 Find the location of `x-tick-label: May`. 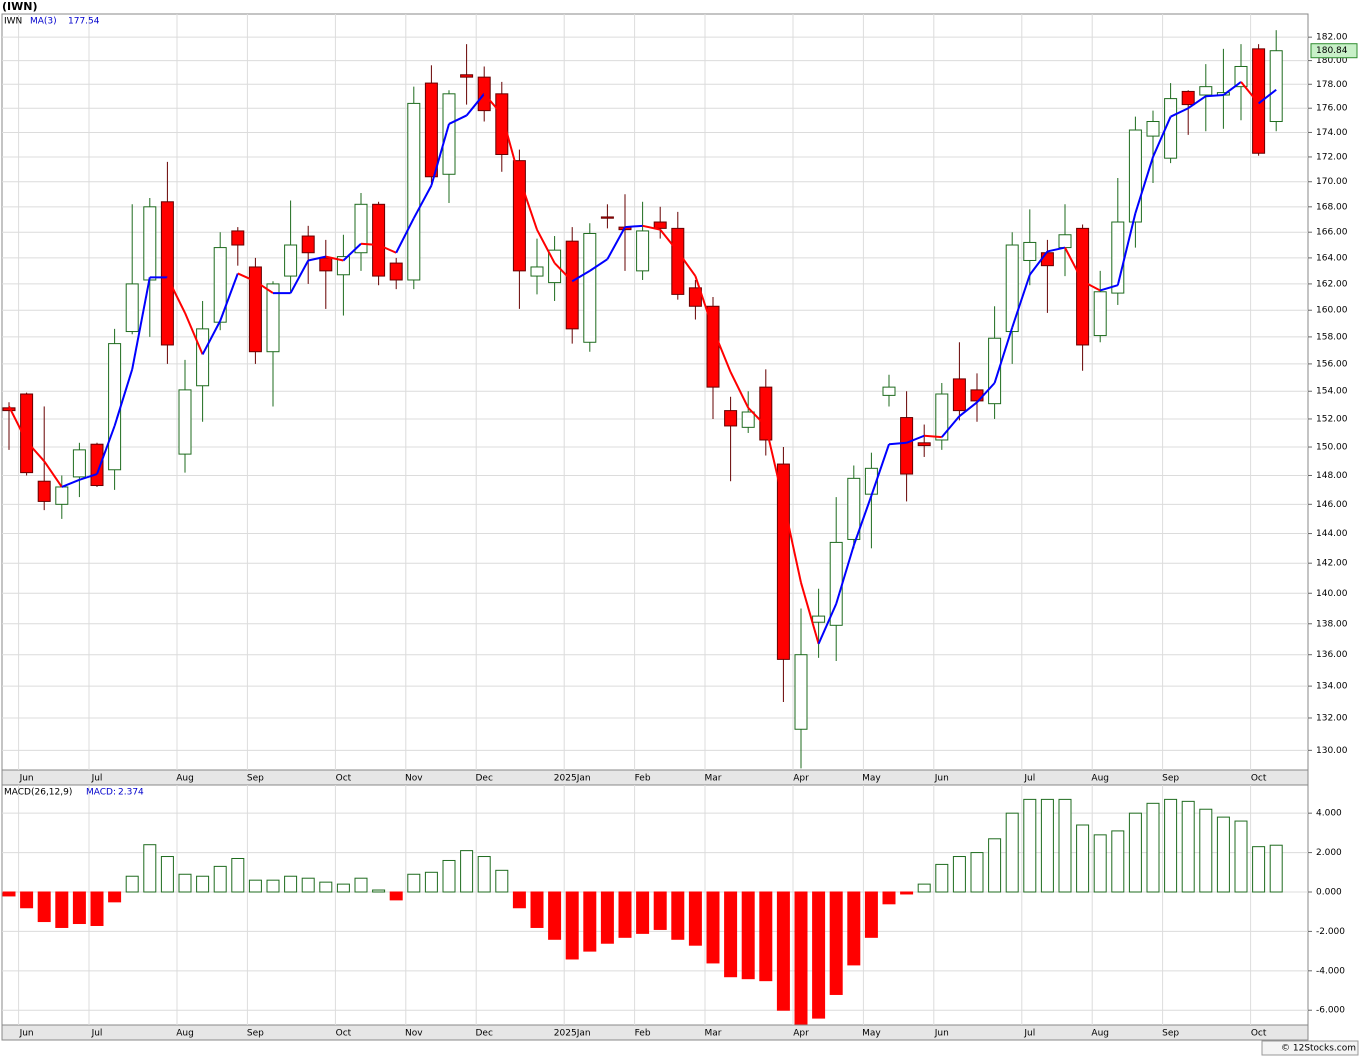

x-tick-label: May is located at coordinates (871, 1034).